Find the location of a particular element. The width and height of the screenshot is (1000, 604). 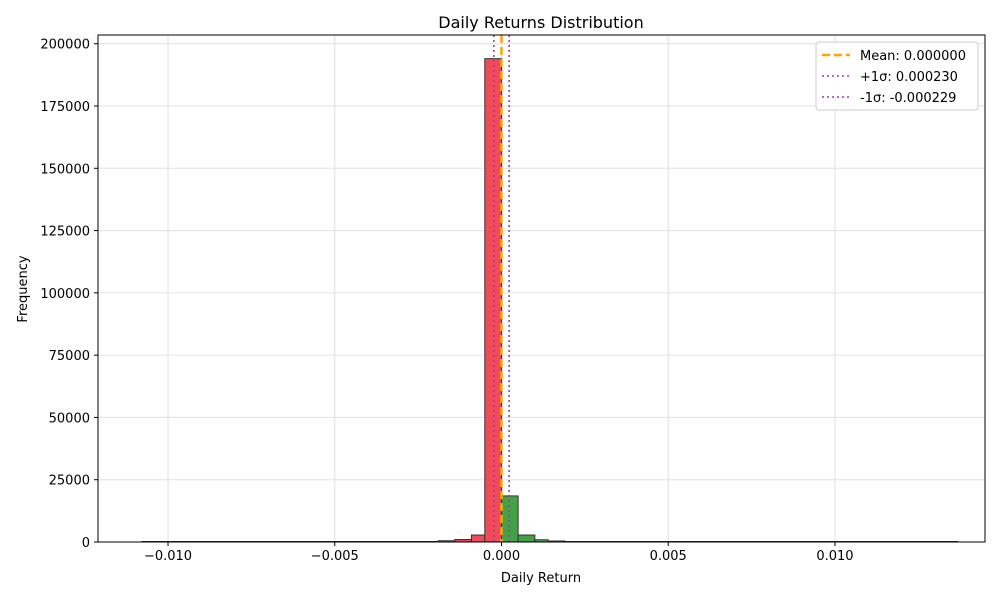

y-tick-label: 25000 is located at coordinates (69, 481).